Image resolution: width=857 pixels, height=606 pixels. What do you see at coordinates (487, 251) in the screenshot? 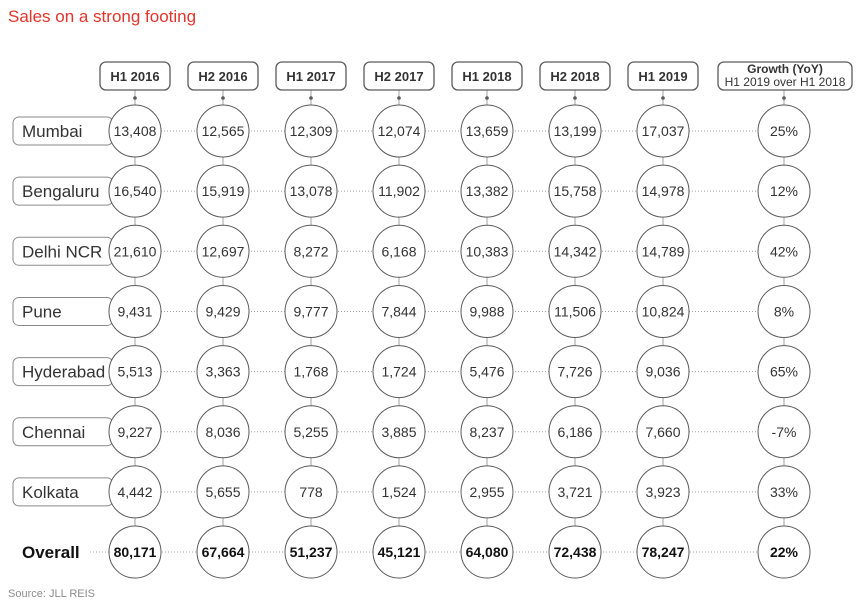
I see `value-label: 10,383` at bounding box center [487, 251].